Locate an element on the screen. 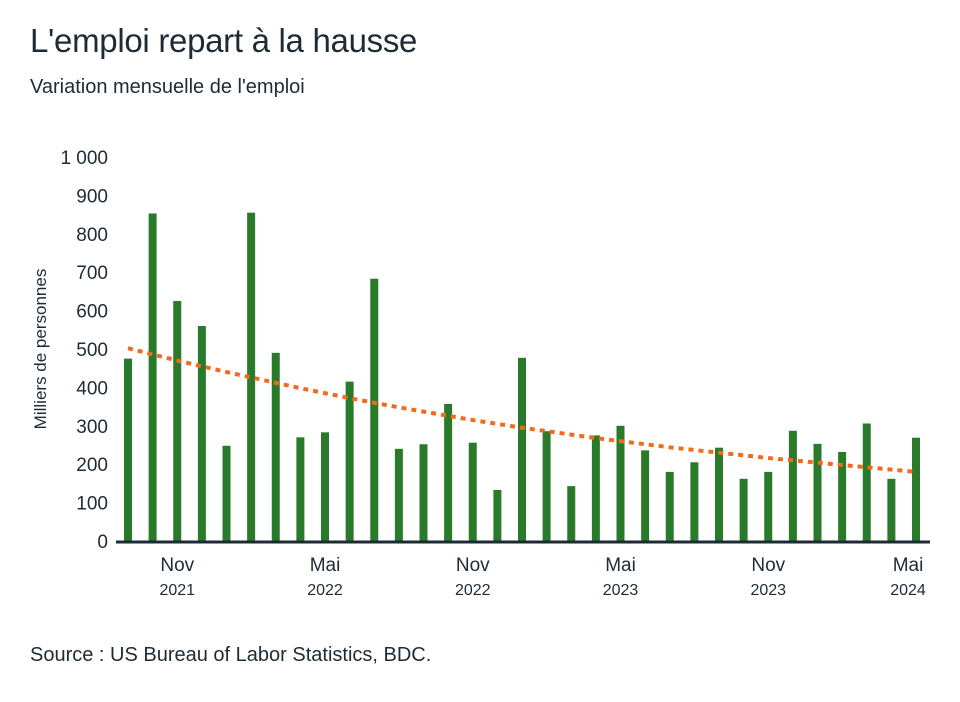  x-tick-year: 2024 is located at coordinates (908, 590).